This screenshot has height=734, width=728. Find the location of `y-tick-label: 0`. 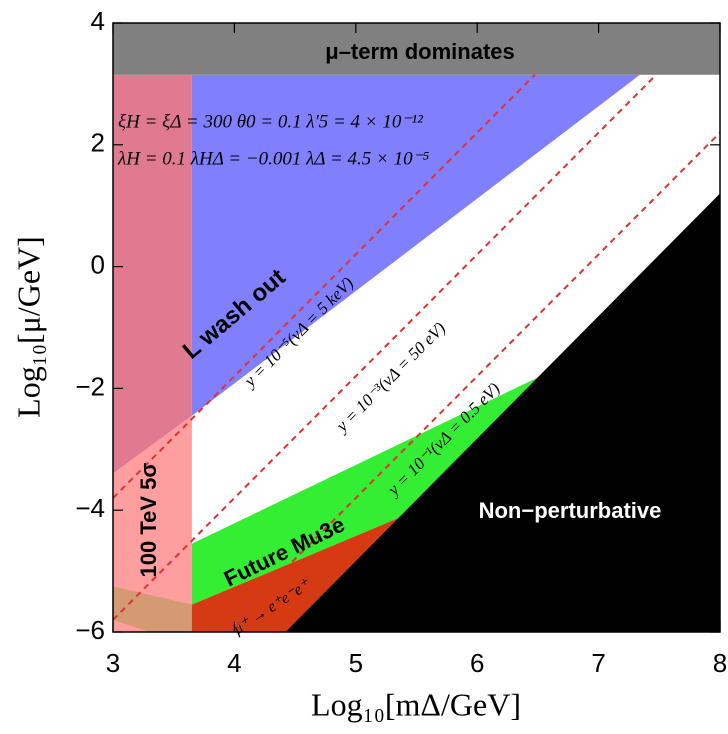

y-tick-label: 0 is located at coordinates (98, 264).